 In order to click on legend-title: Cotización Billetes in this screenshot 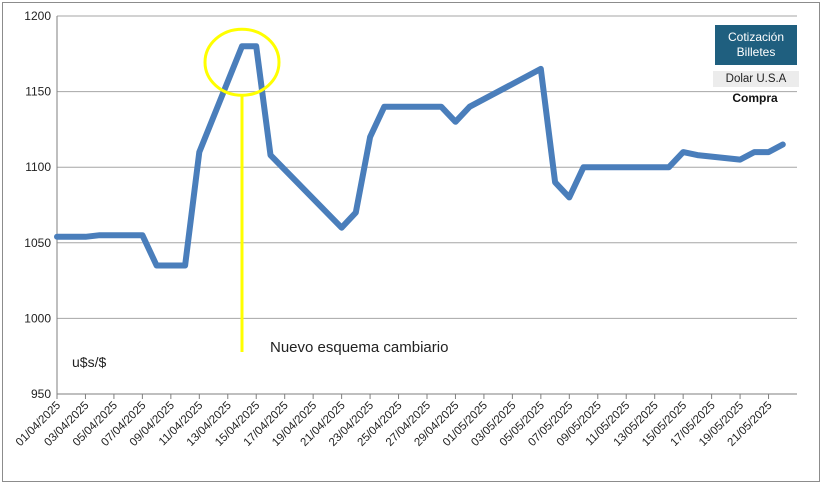, I will do `click(756, 45)`.